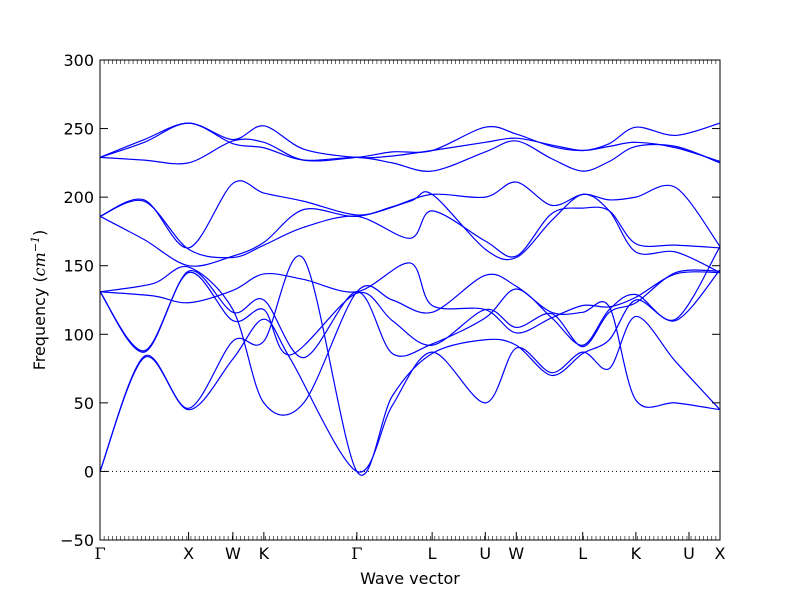  I want to click on y-tick-label: 150, so click(78, 266).